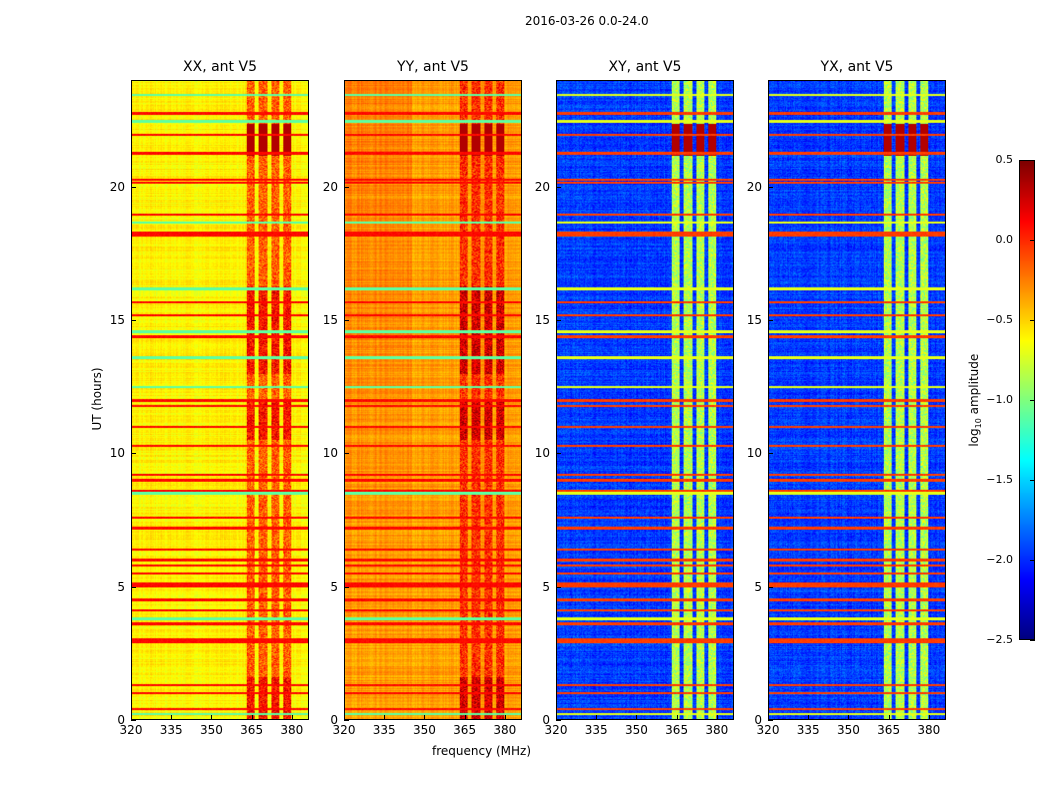 Image resolution: width=1050 pixels, height=800 pixels. I want to click on colorbar-tick-label: −0.5, so click(999, 319).